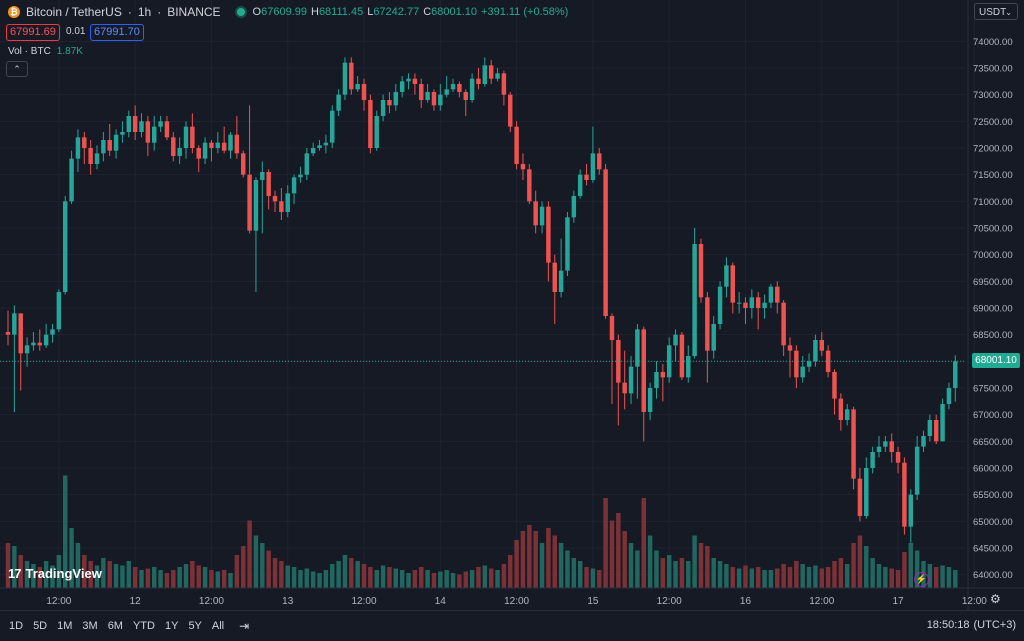  What do you see at coordinates (115, 626) in the screenshot?
I see `range-button-6m: 6M` at bounding box center [115, 626].